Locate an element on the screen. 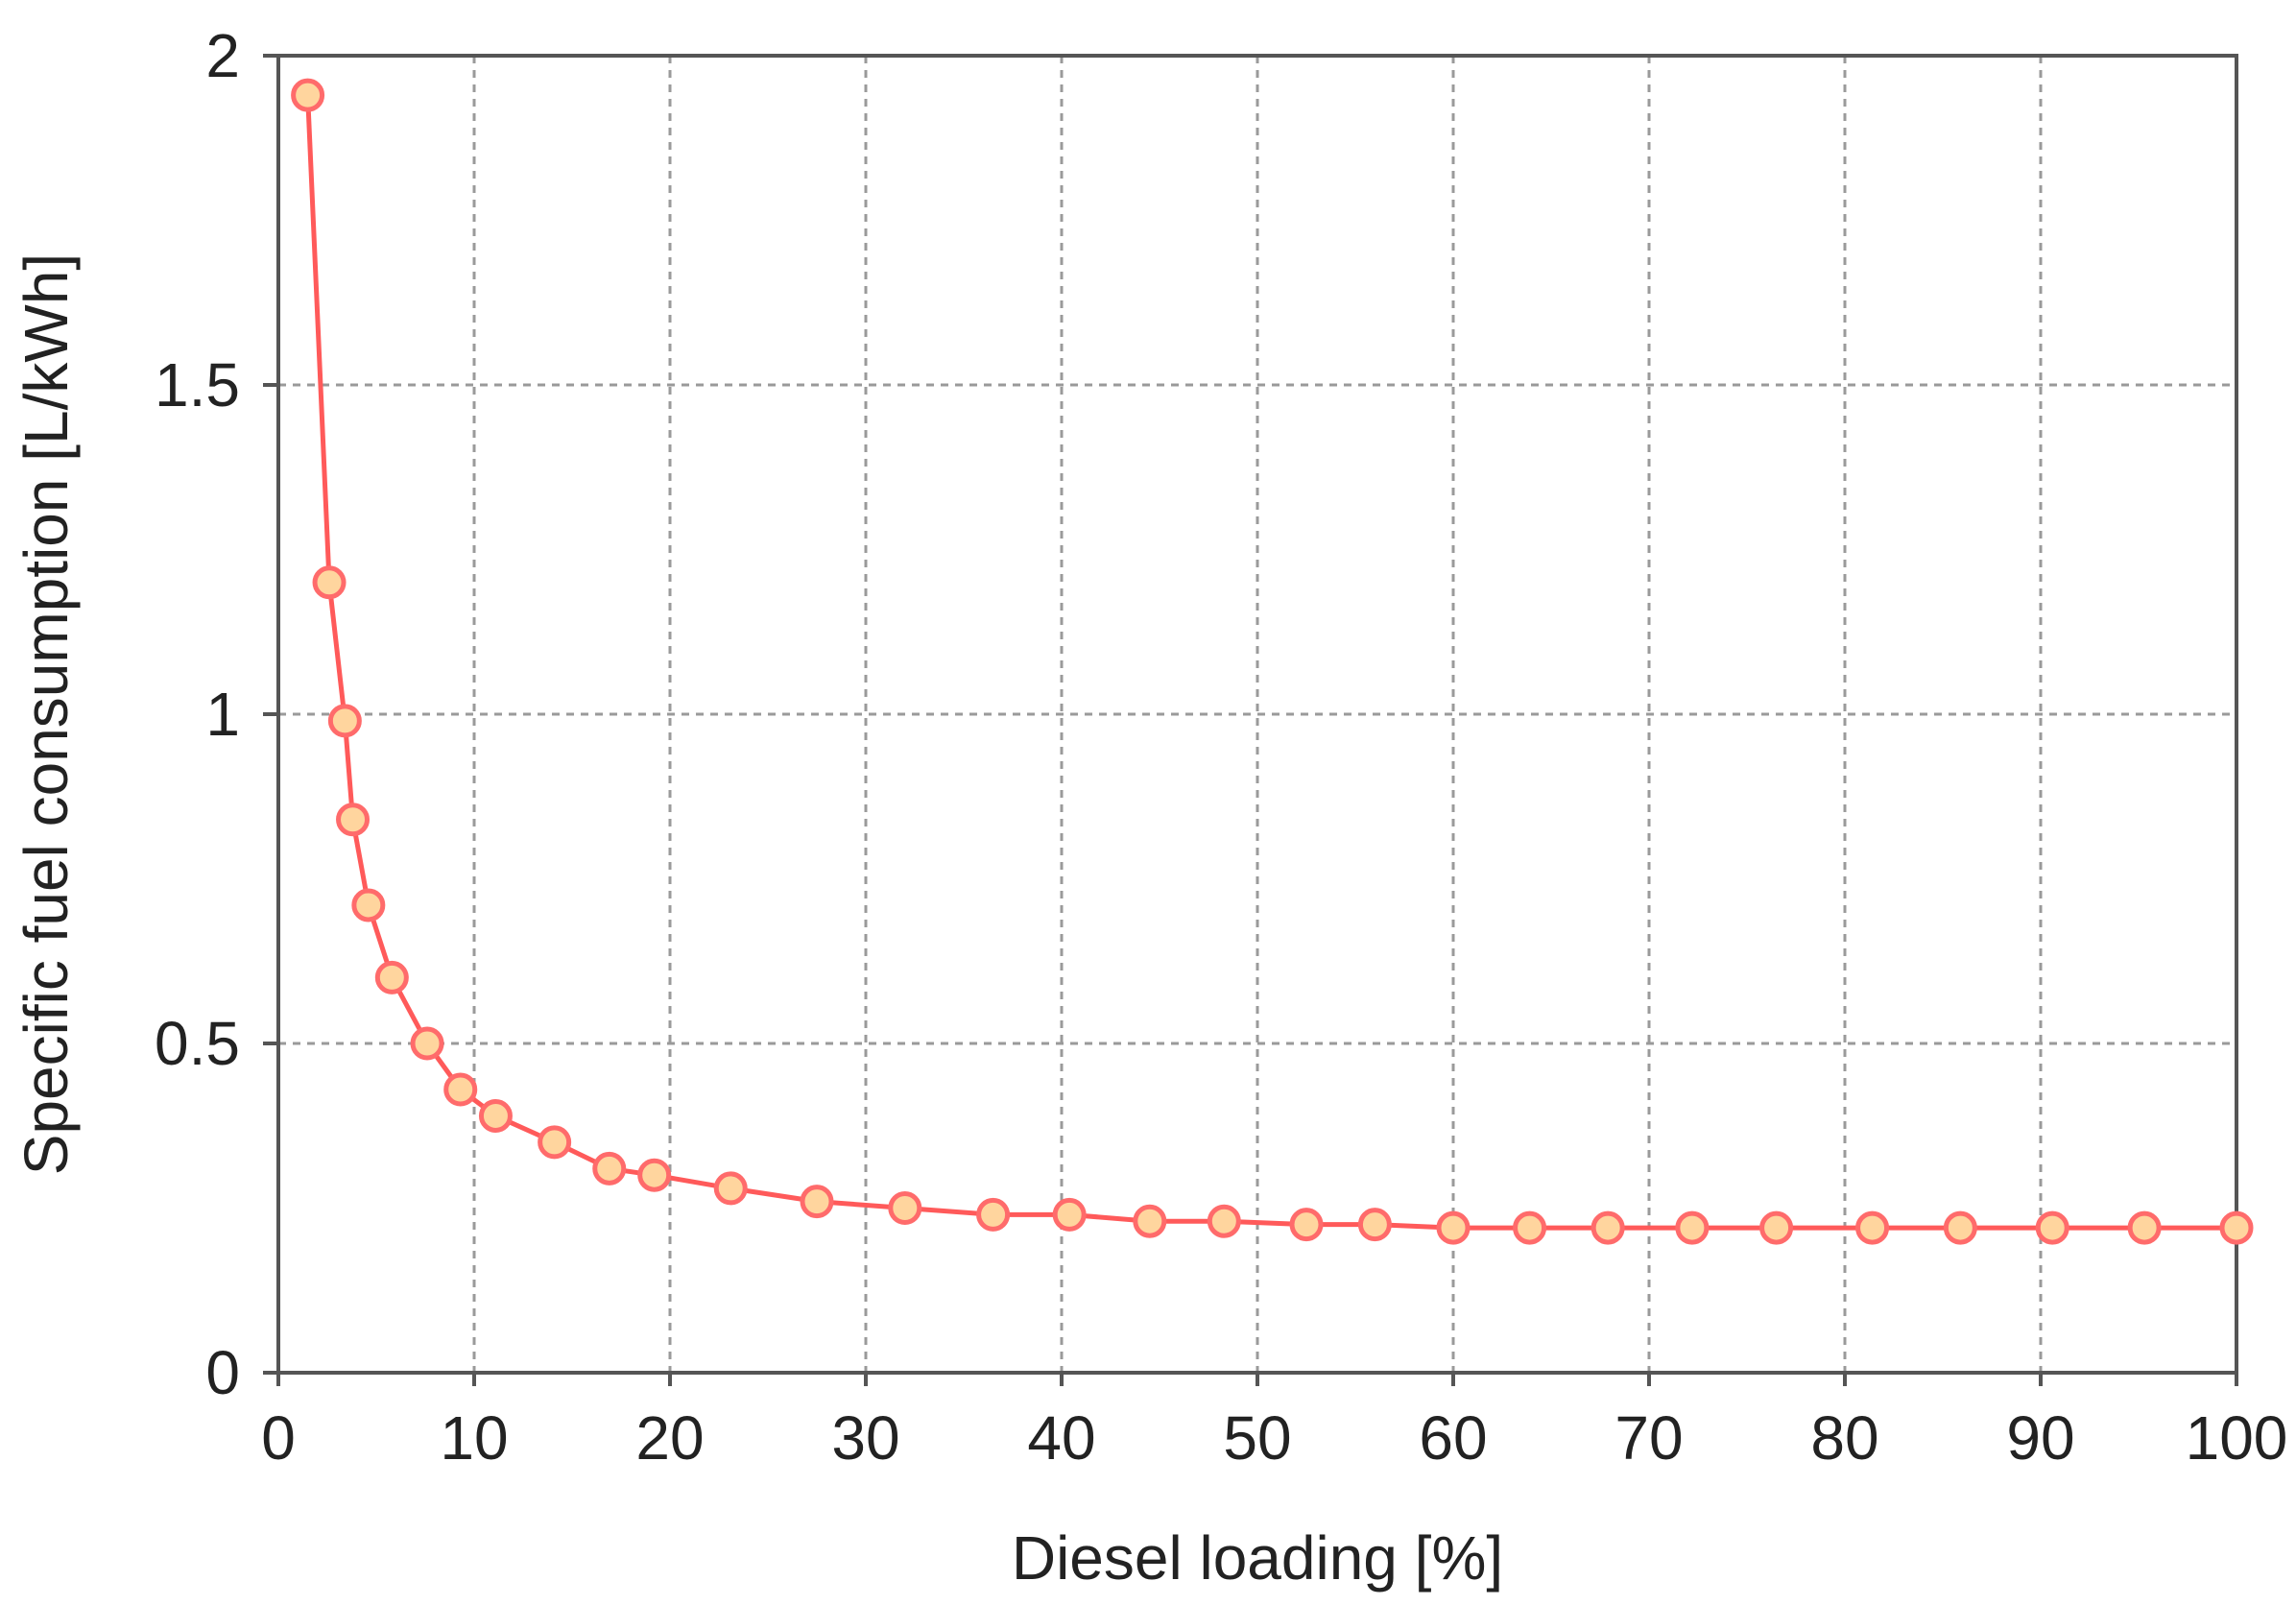 The image size is (2296, 1605). x-axis-title: Diesel loading [%] is located at coordinates (1258, 1558).